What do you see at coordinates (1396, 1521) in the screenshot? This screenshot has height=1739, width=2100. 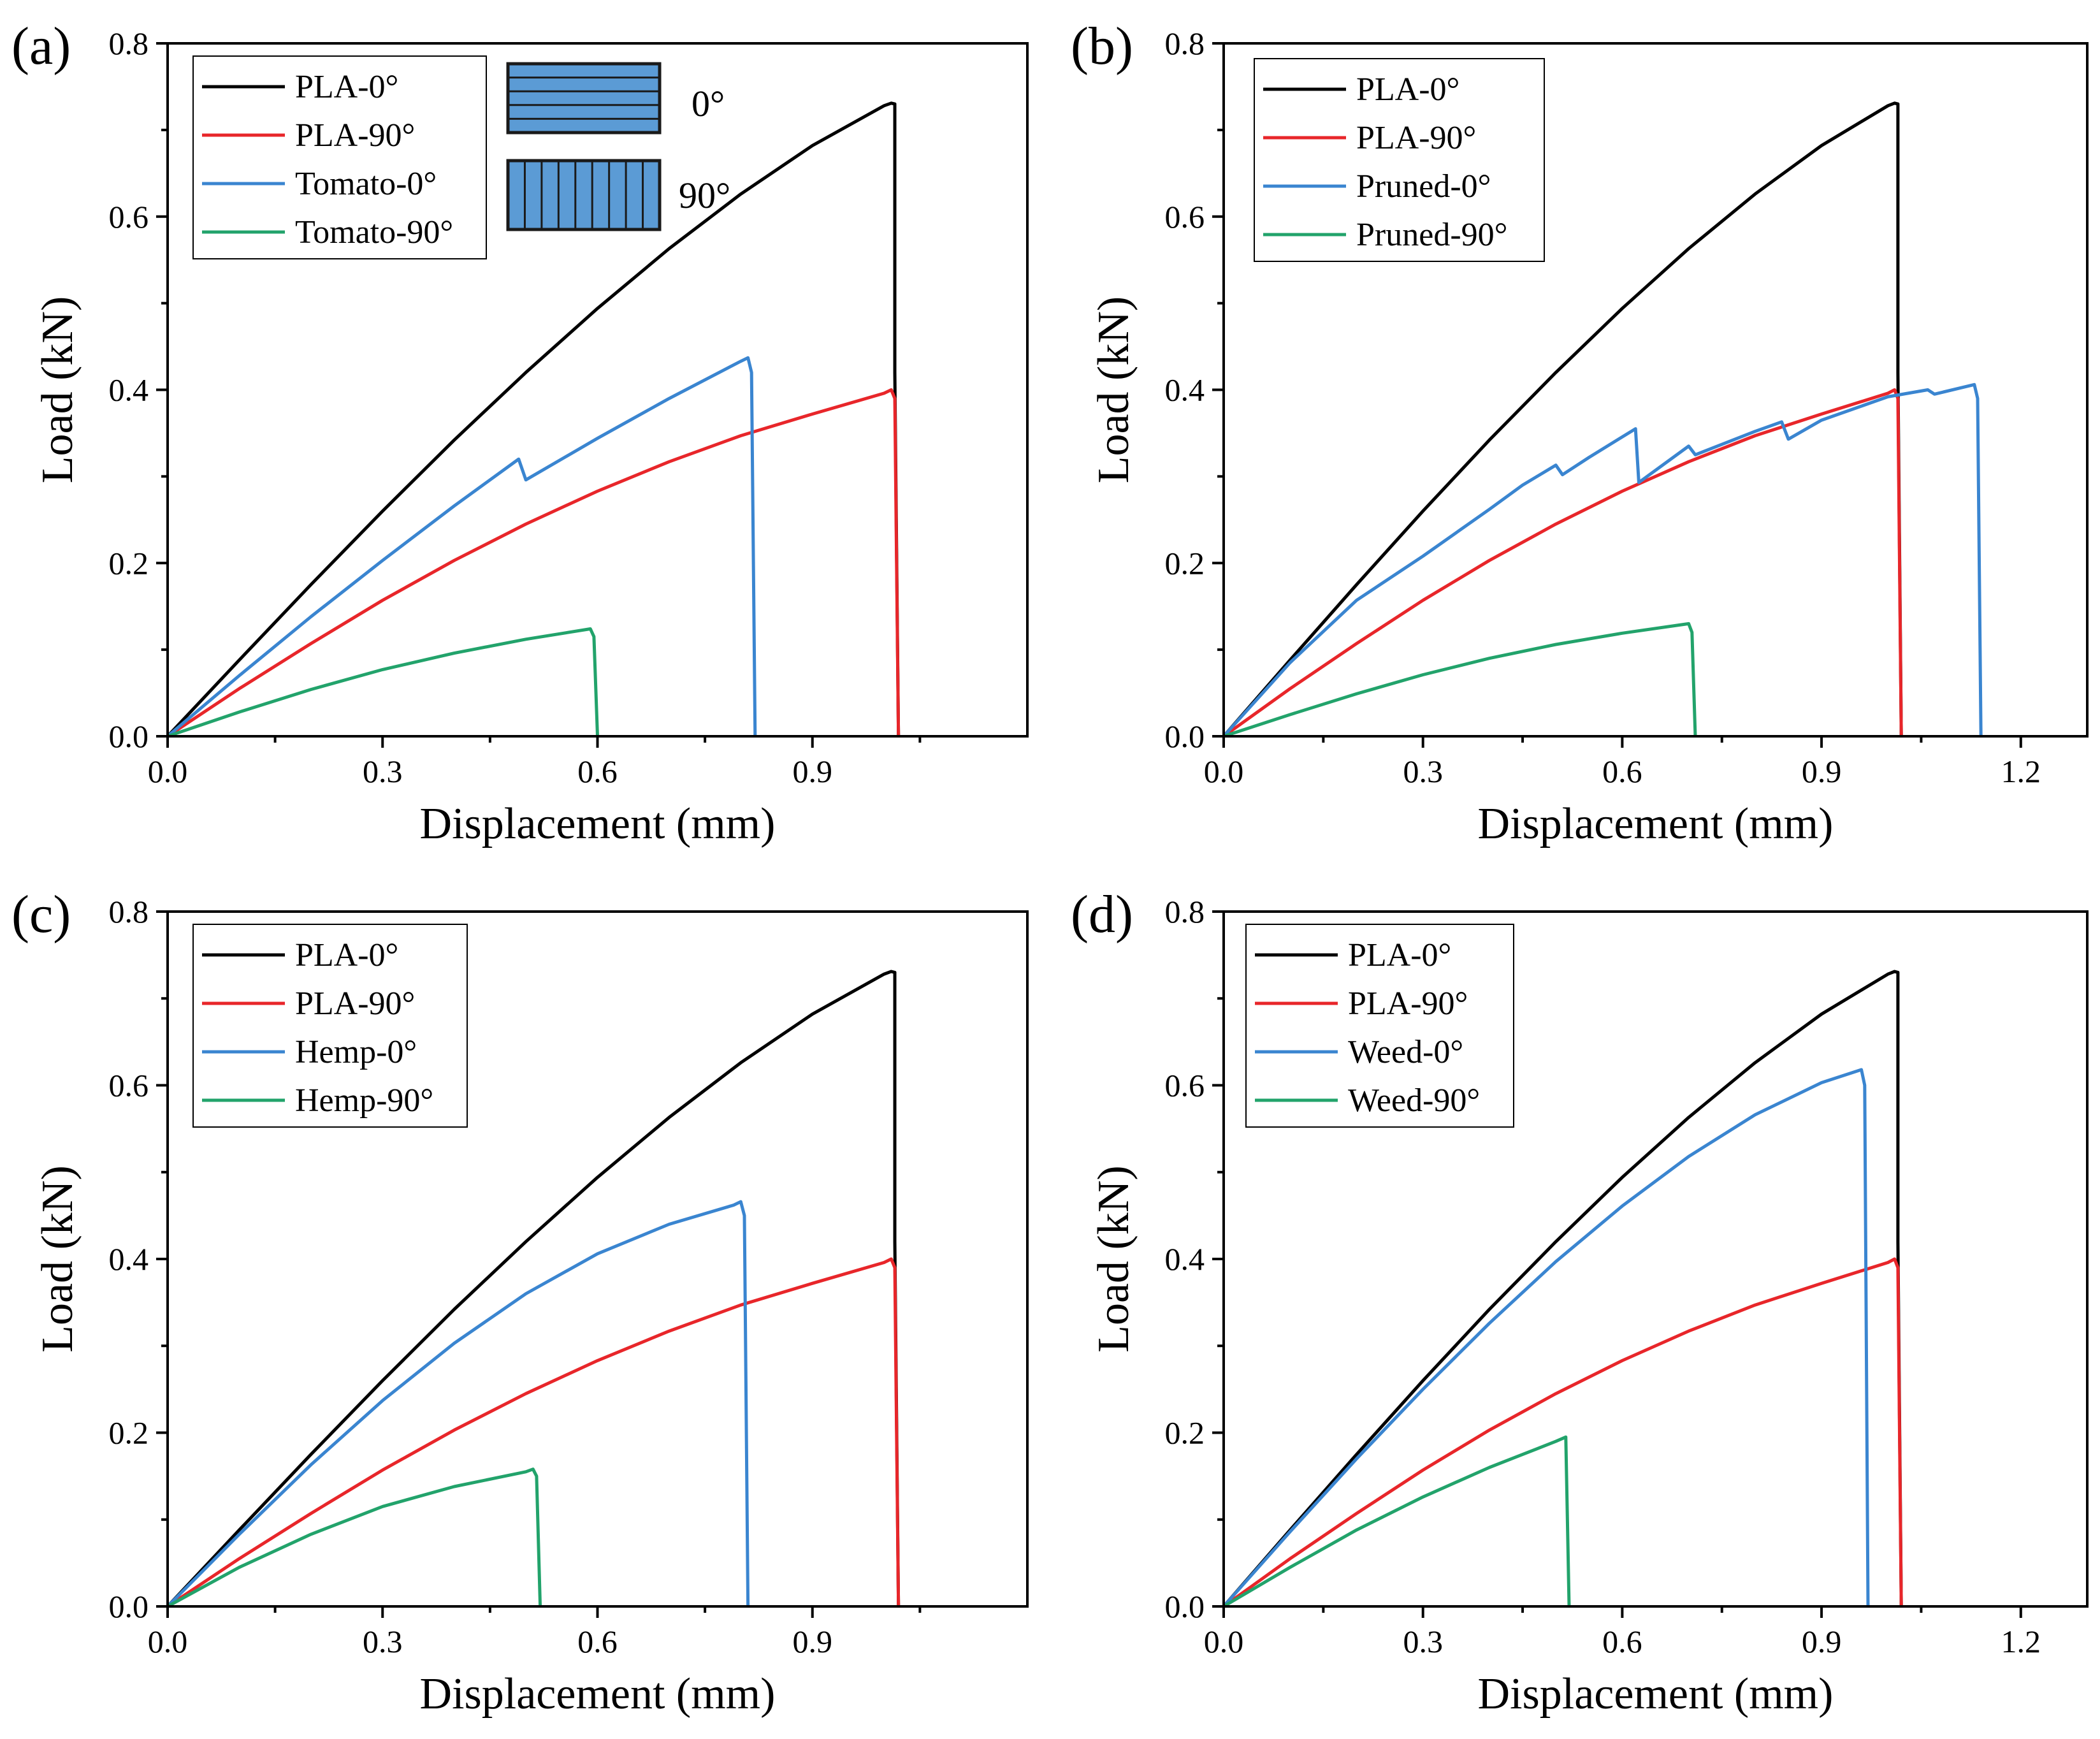 I see `series-line-weed-90-` at bounding box center [1396, 1521].